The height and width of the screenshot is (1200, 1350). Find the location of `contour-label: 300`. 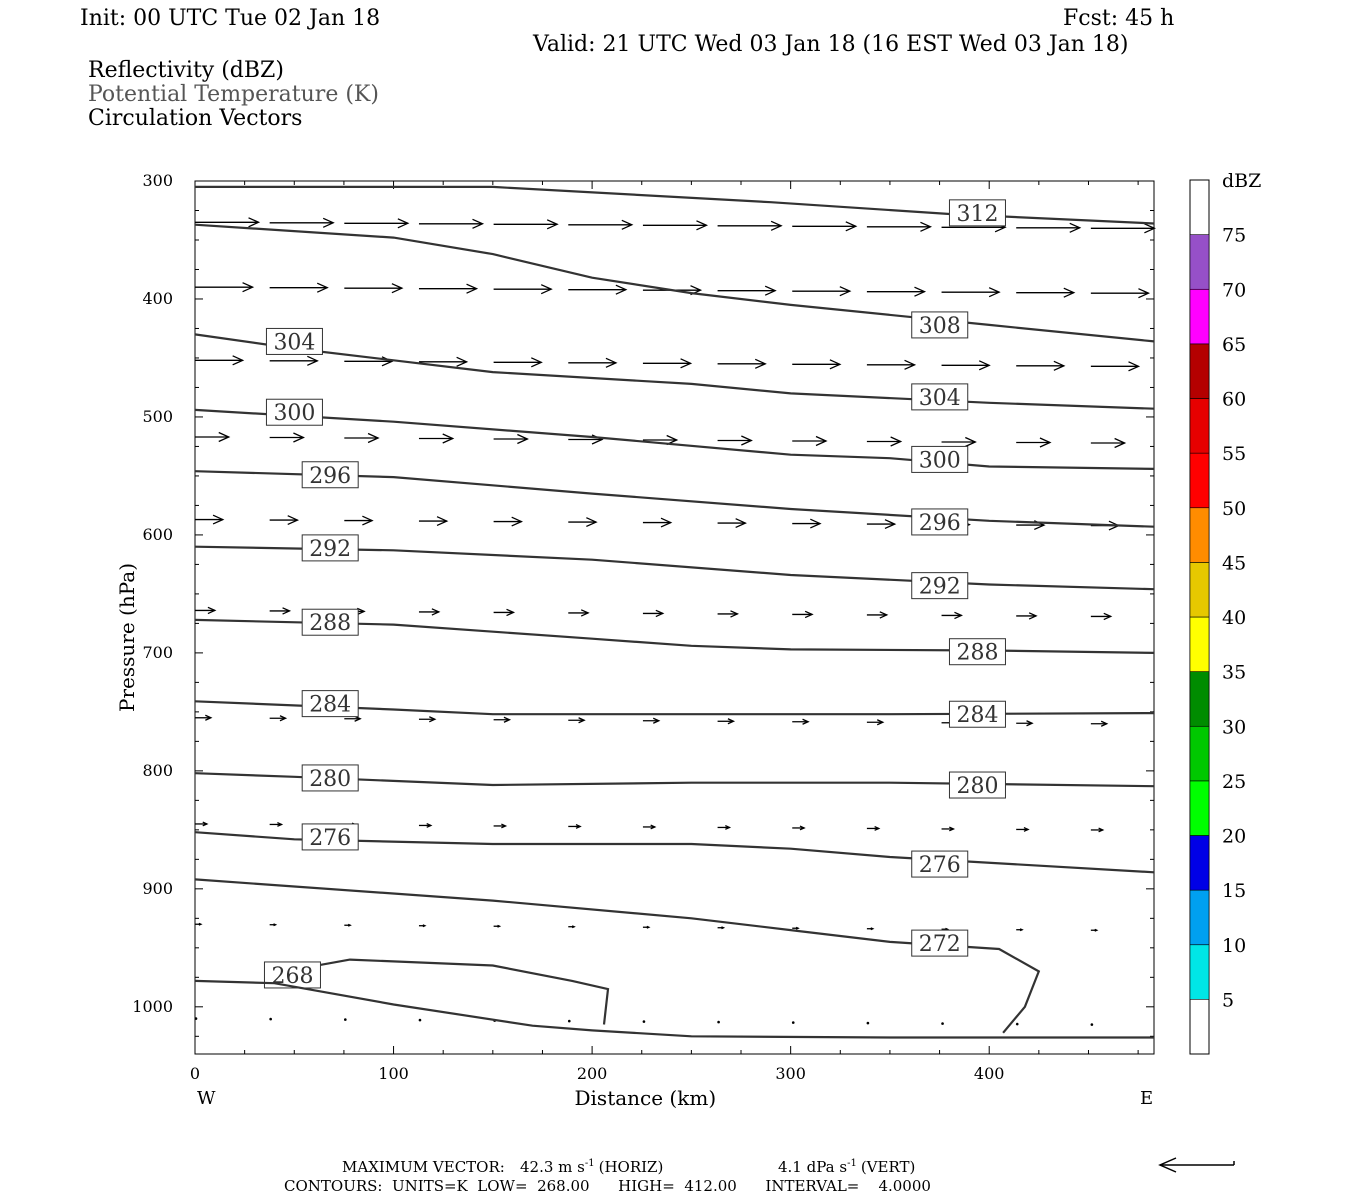

contour-label: 300 is located at coordinates (294, 413).